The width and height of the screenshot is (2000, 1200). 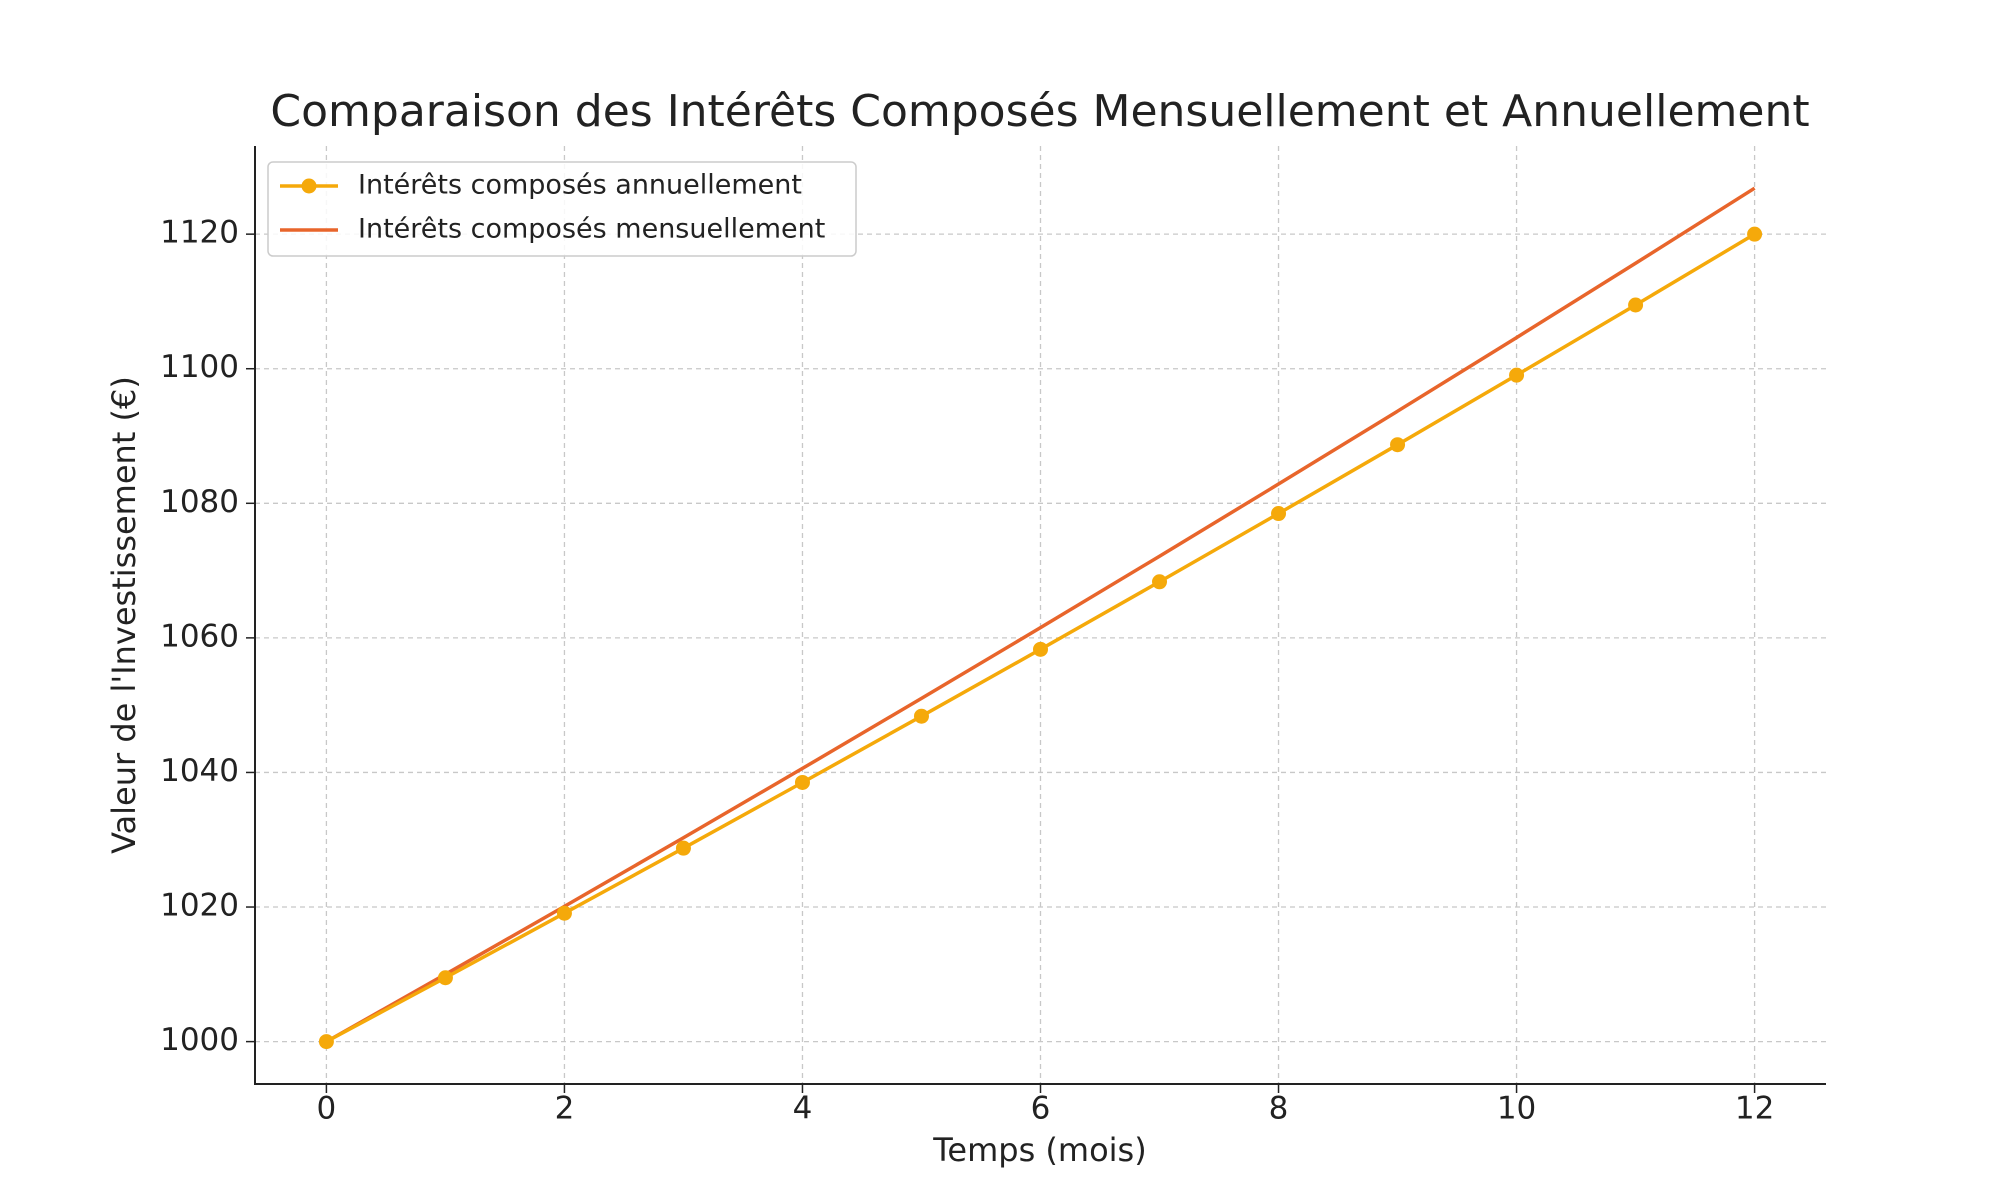 I want to click on x-tick-label: 0, so click(x=327, y=1109).